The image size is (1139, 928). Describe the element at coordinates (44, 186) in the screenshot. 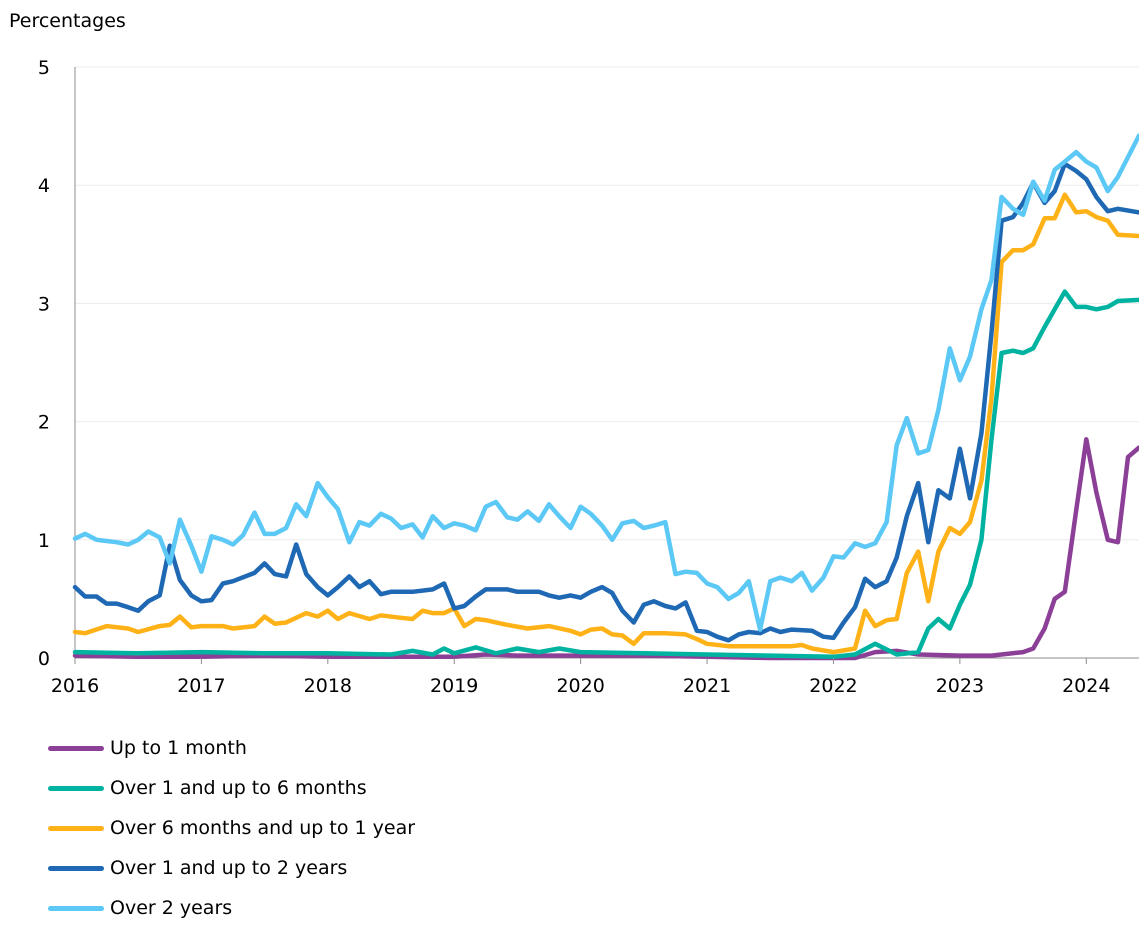

I see `y-tick-label: 4` at that location.